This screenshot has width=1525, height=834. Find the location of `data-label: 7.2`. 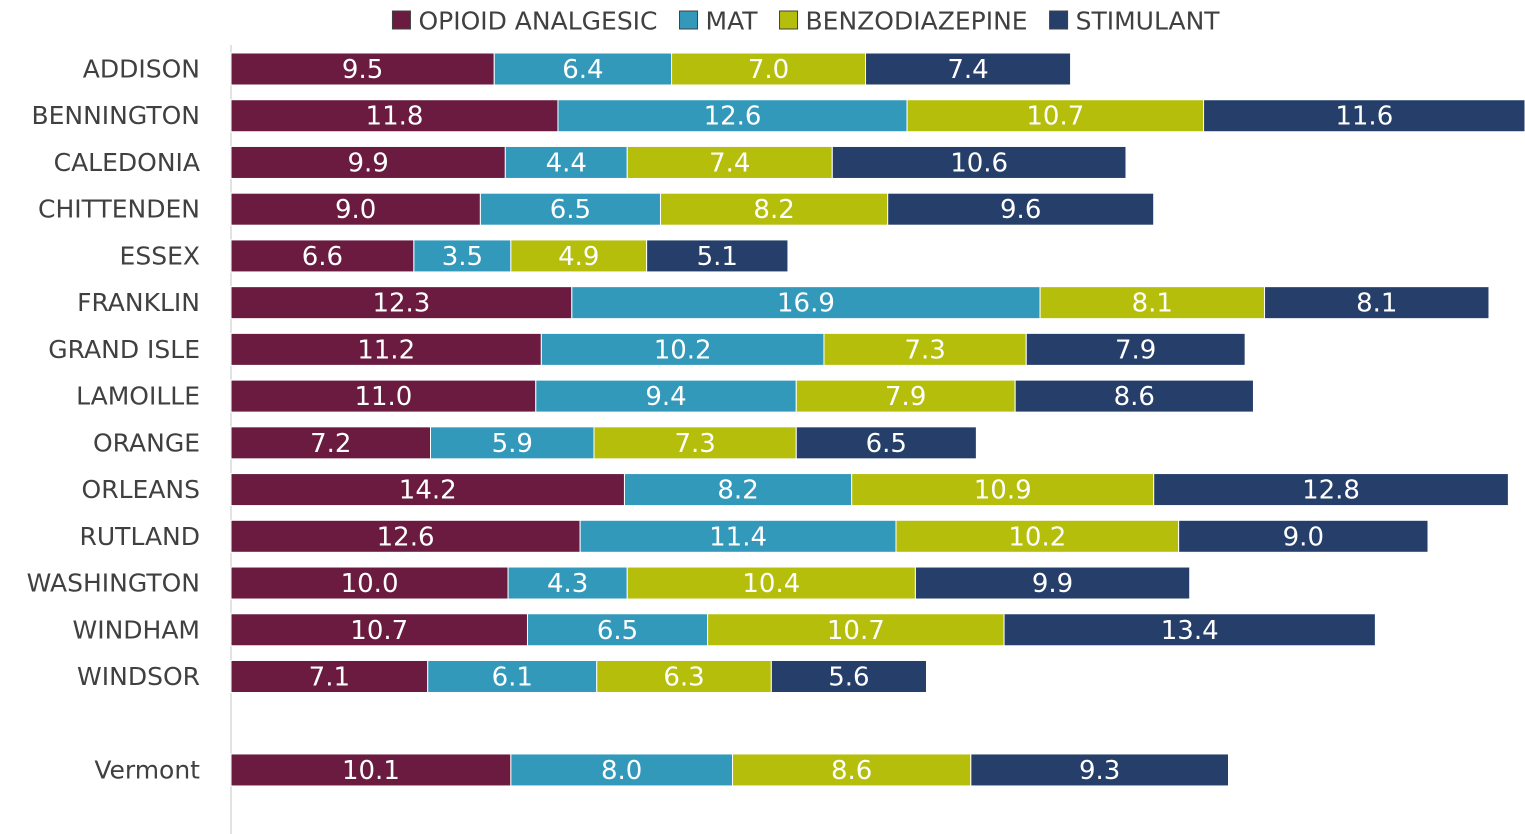

data-label: 7.2 is located at coordinates (330, 444).